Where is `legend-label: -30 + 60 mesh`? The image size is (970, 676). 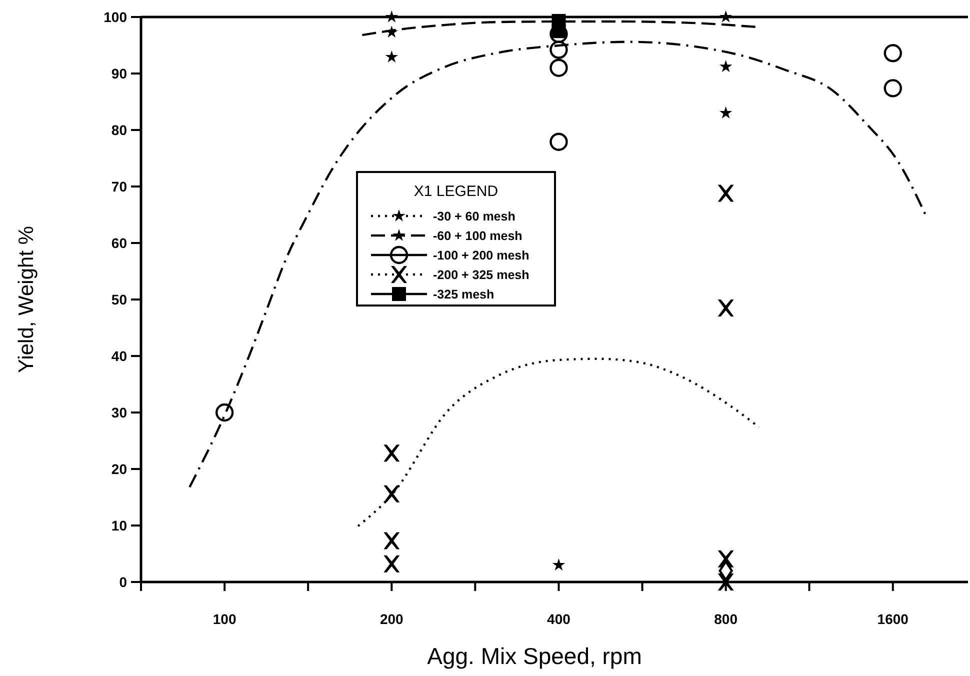 legend-label: -30 + 60 mesh is located at coordinates (474, 216).